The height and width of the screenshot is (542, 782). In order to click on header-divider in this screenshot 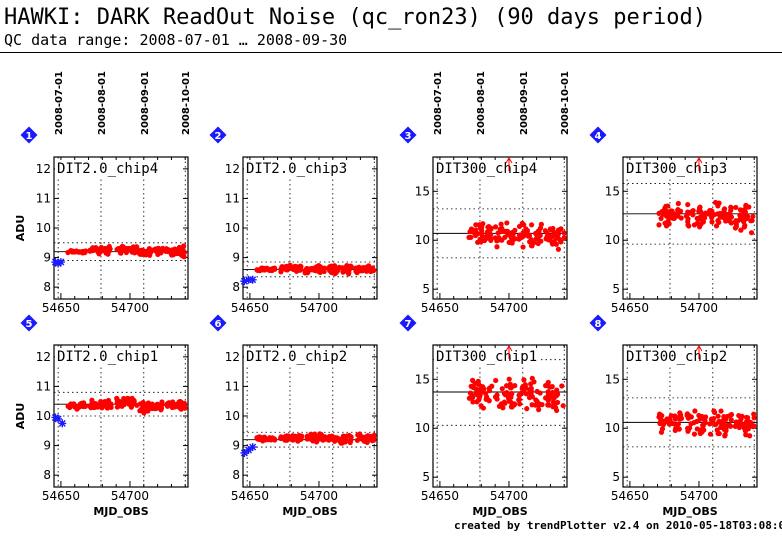, I will do `click(391, 52)`.